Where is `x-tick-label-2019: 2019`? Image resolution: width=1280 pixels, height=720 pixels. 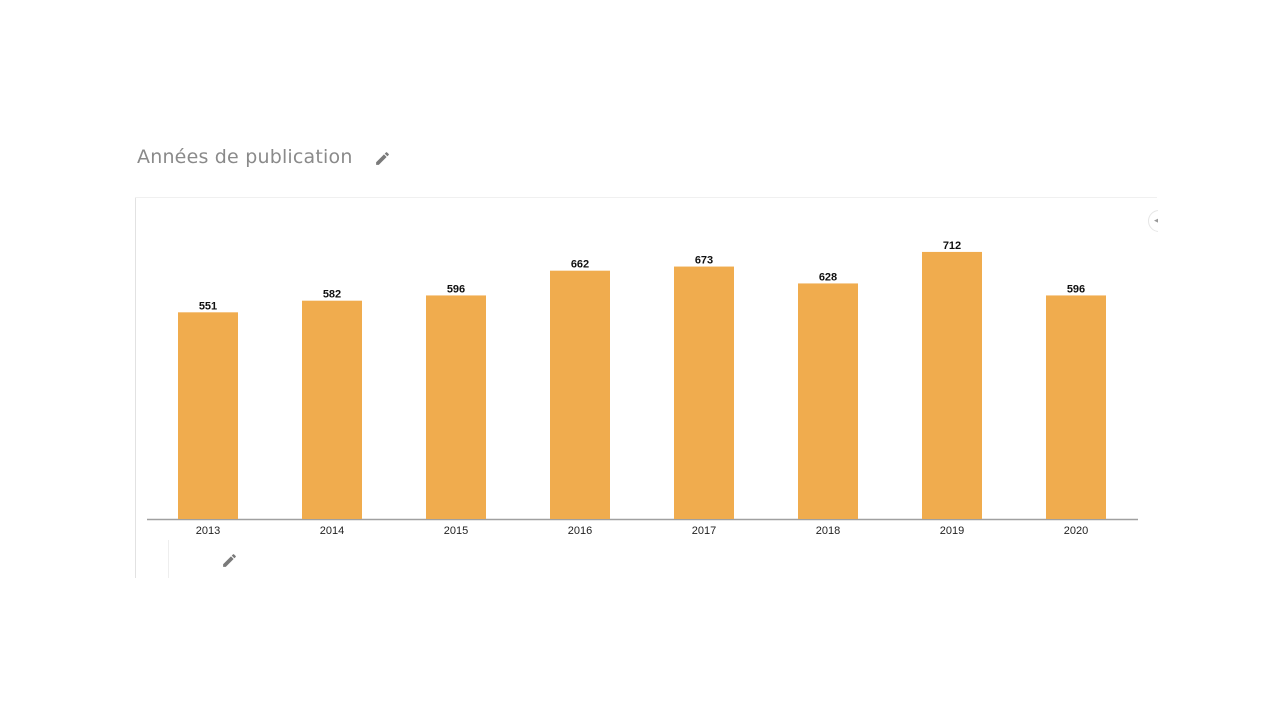
x-tick-label-2019: 2019 is located at coordinates (952, 531).